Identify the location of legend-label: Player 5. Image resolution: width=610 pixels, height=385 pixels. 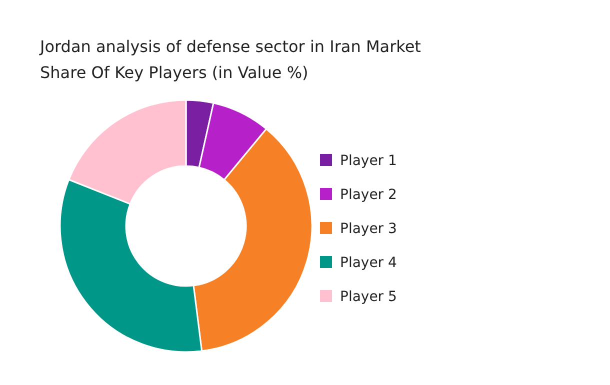
(368, 297).